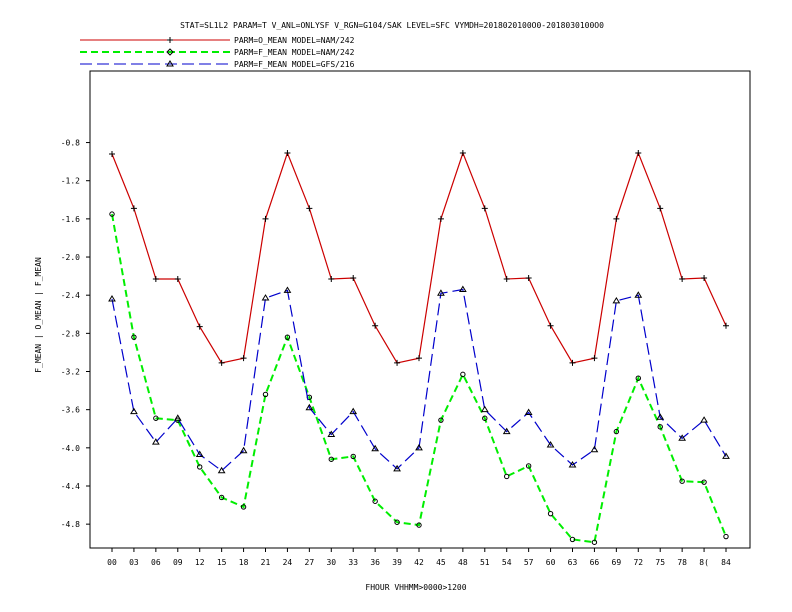 This screenshot has width=792, height=612. What do you see at coordinates (353, 562) in the screenshot?
I see `x-tick-label: 33` at bounding box center [353, 562].